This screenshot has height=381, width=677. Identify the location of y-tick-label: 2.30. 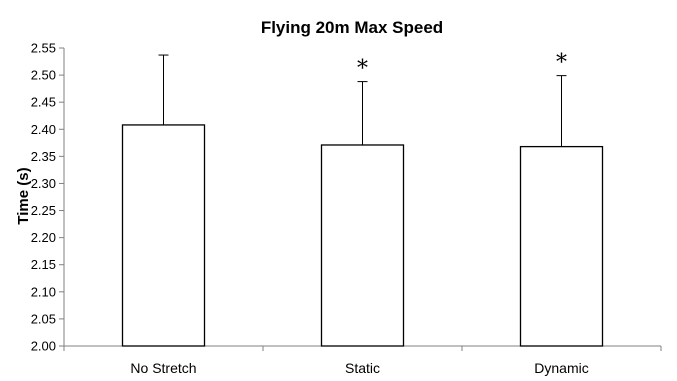
(43, 183).